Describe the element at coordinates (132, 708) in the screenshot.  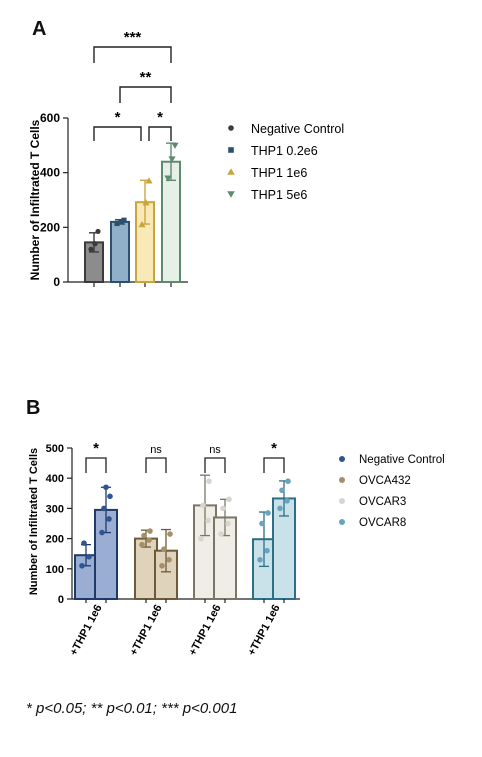
I see `significance-footnote: * p<0.05; ** p<0.01; *** p<0.001` at that location.